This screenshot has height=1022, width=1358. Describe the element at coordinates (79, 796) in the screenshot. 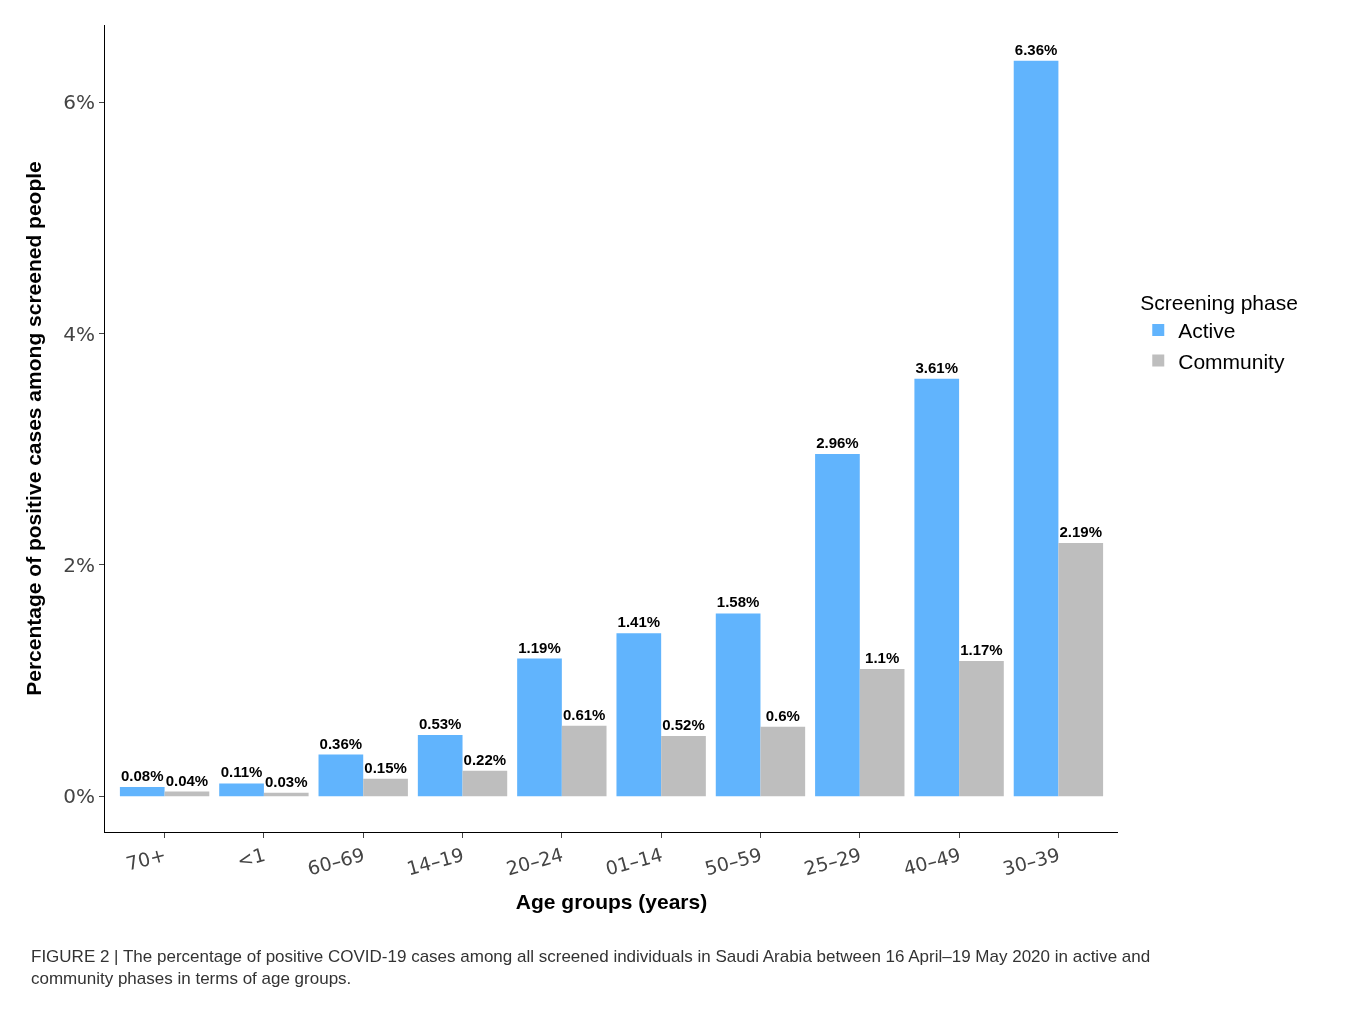

I see `y-tick-label: 0%` at that location.